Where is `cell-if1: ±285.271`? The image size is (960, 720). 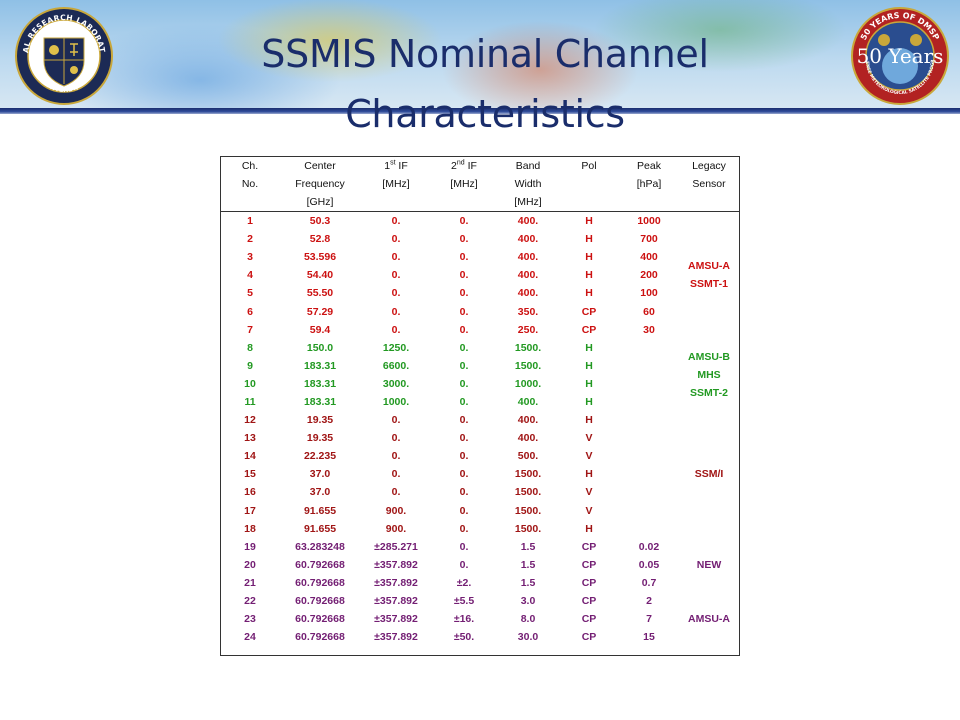
cell-if1: ±285.271 is located at coordinates (396, 546).